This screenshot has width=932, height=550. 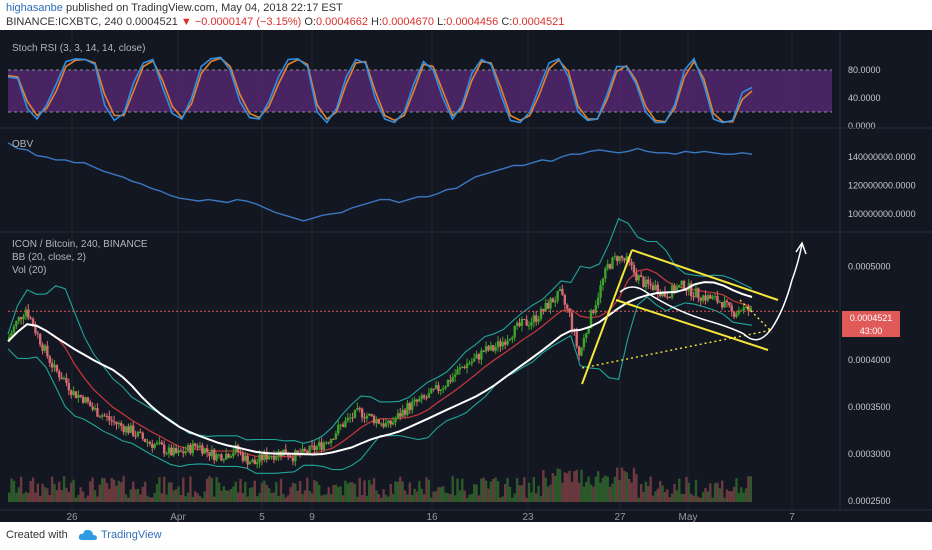 What do you see at coordinates (34, 8) in the screenshot?
I see `author-link: highasanbe` at bounding box center [34, 8].